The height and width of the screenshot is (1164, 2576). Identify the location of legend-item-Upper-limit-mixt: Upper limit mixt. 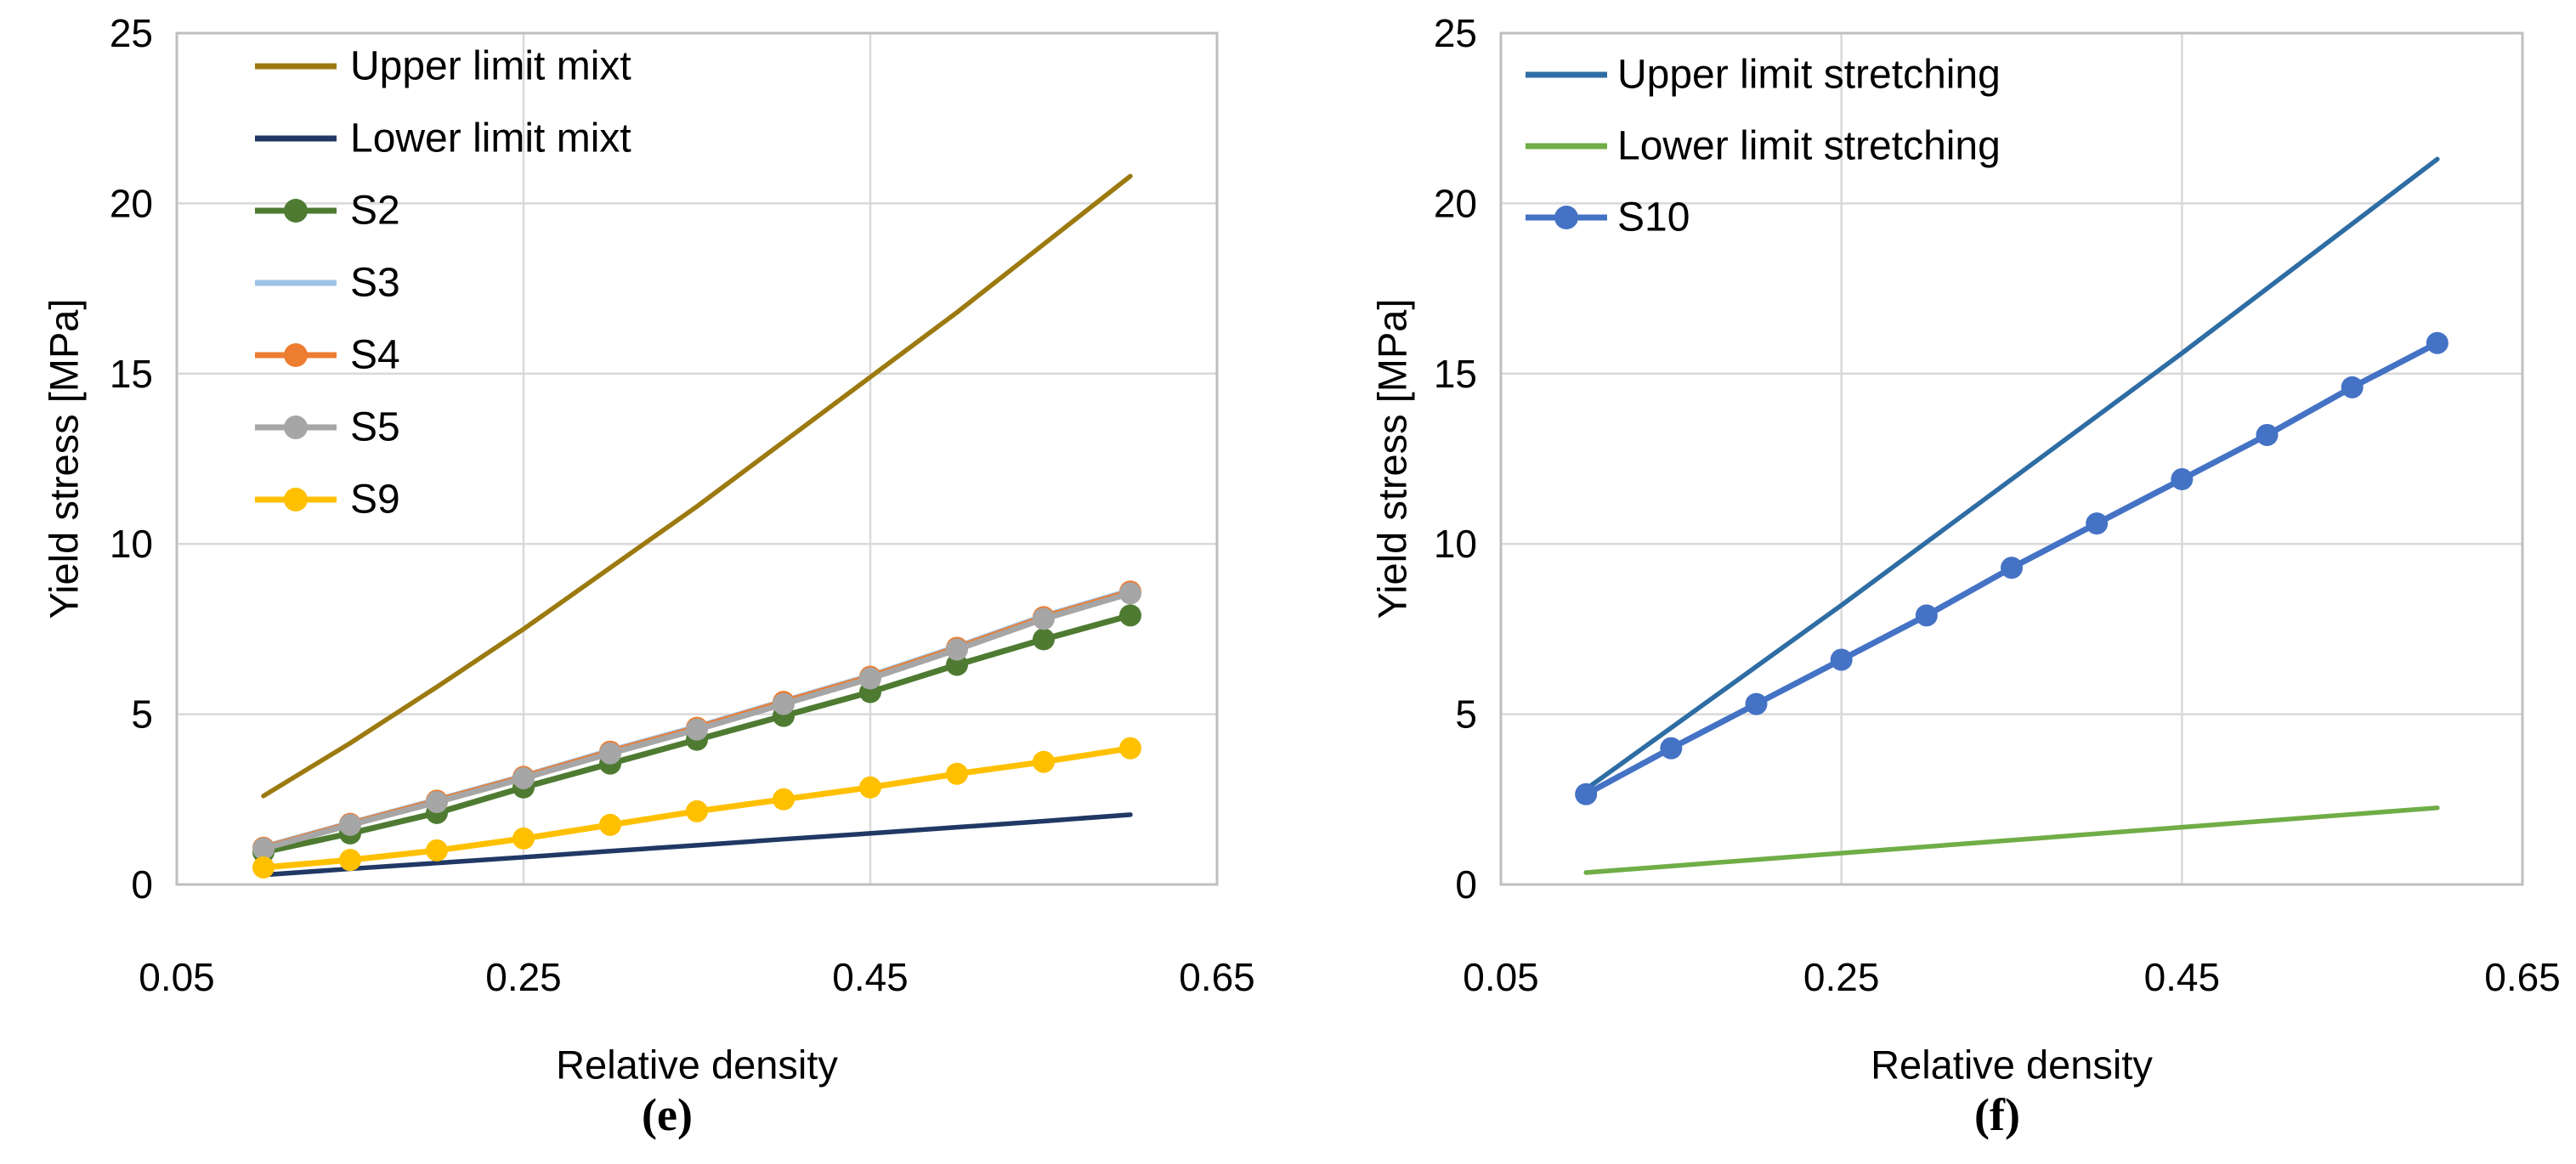
(443, 66).